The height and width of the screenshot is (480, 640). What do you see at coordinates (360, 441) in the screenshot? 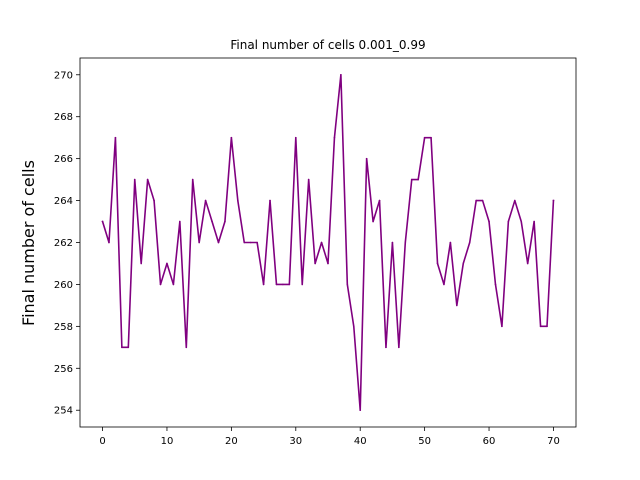
I see `x-tick-label: 40` at bounding box center [360, 441].